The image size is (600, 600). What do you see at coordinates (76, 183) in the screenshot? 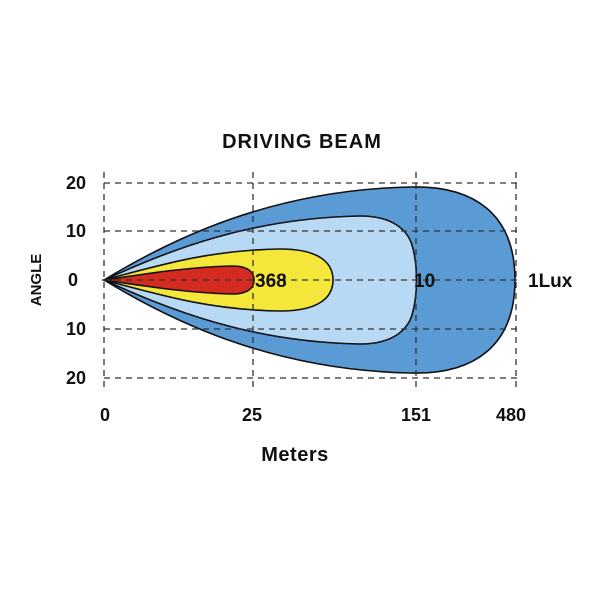
I see `y-tick-20-top: 20` at bounding box center [76, 183].